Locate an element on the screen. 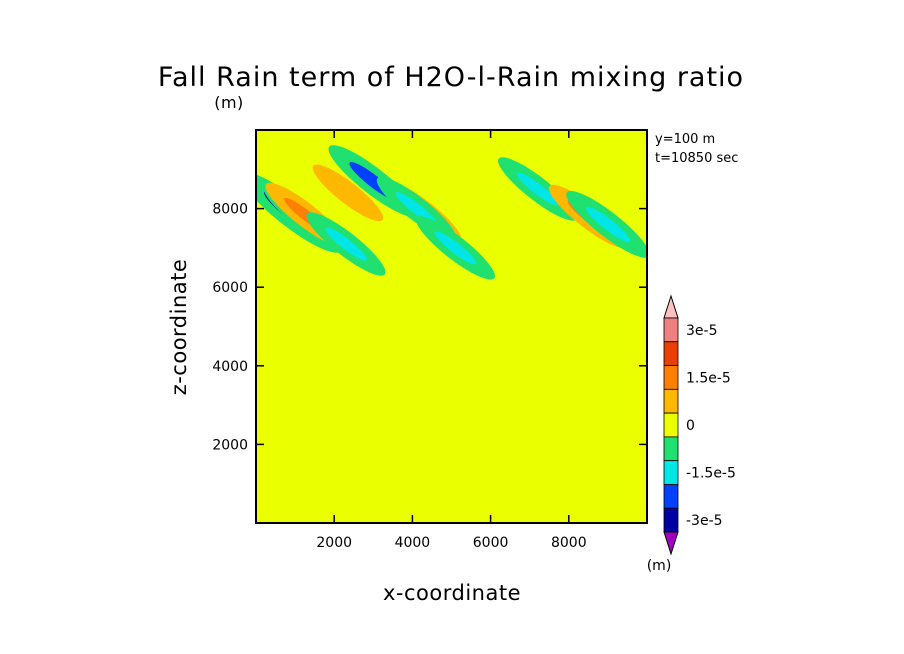  colorbar-label-3: -1.5e-5 is located at coordinates (711, 474).